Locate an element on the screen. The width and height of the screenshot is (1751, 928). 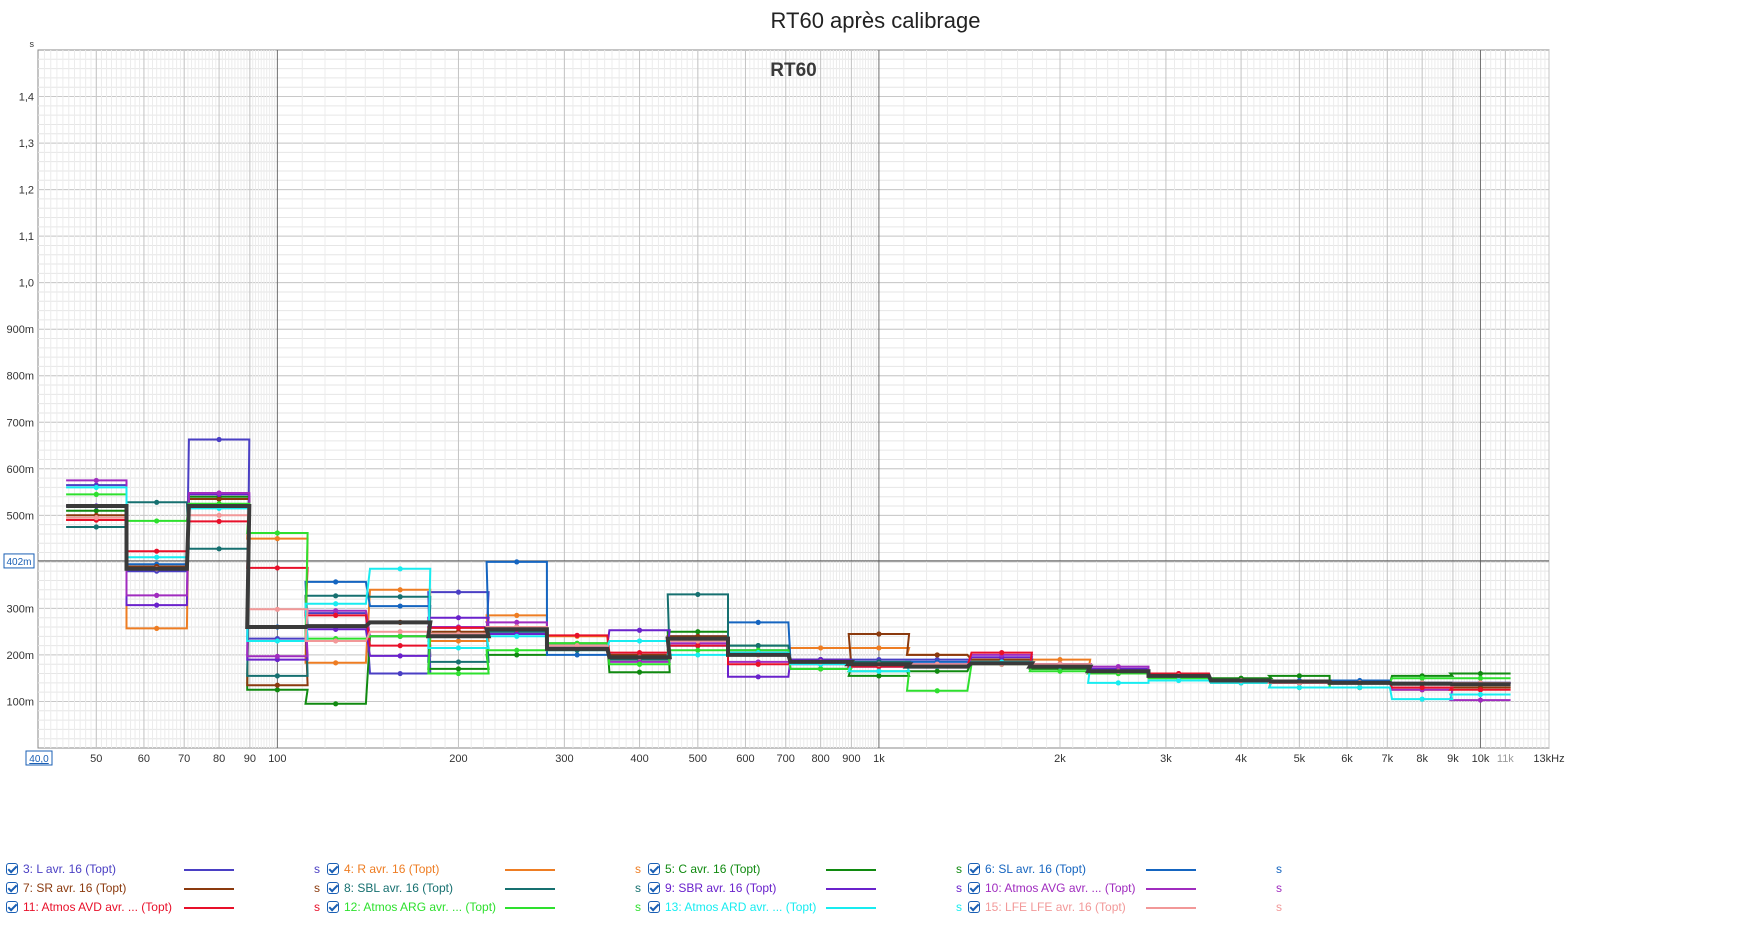
legend-label: 12: Atmos ARG avr. ... (Topt) is located at coordinates (420, 907).